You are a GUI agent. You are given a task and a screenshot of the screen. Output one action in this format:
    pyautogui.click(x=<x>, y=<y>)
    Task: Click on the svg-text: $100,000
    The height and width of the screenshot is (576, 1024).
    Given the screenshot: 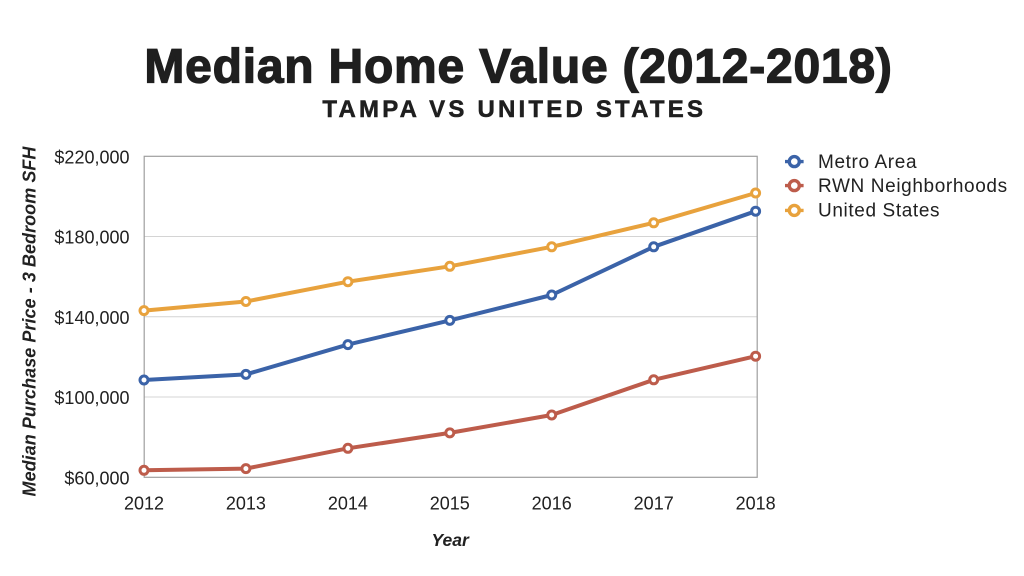 What is the action you would take?
    pyautogui.click(x=91, y=398)
    